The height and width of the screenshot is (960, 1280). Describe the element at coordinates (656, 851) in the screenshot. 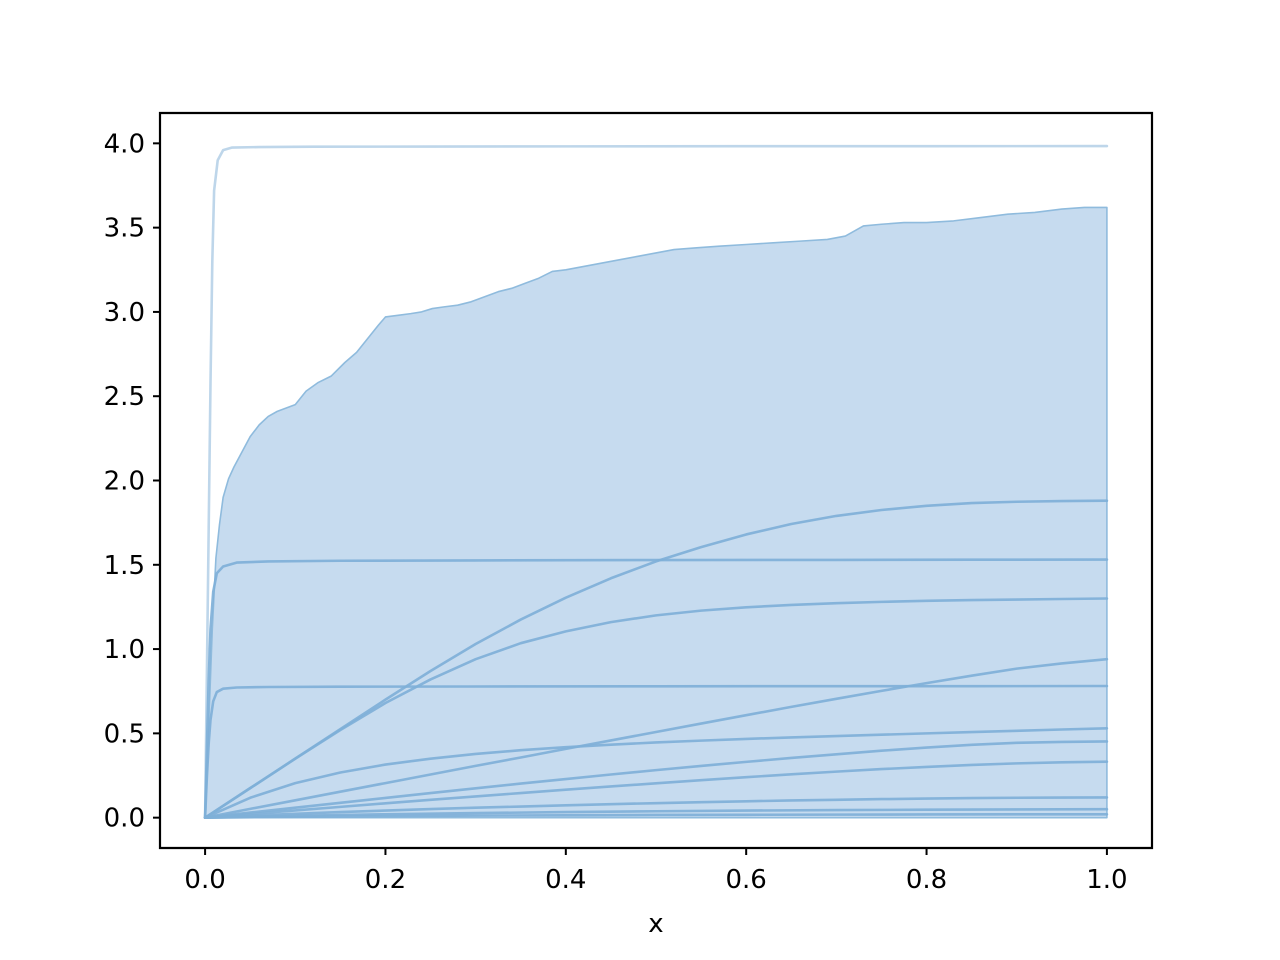

I see `x-axis-ticks` at that location.